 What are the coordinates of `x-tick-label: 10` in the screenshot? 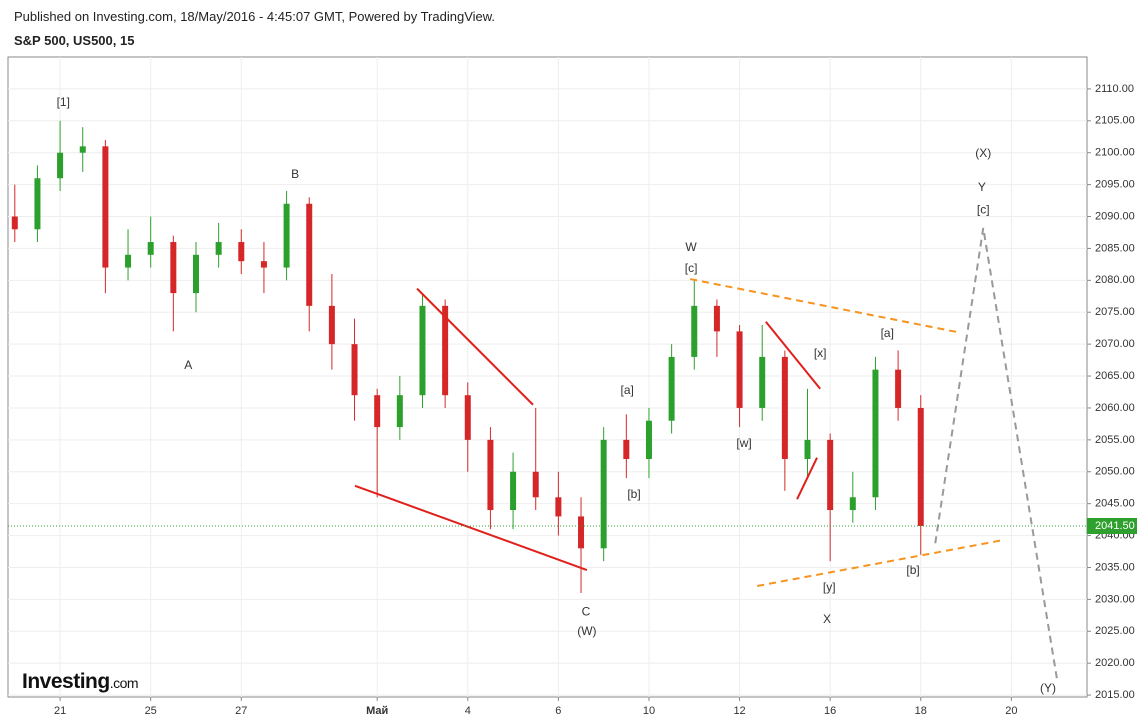 It's located at (649, 711).